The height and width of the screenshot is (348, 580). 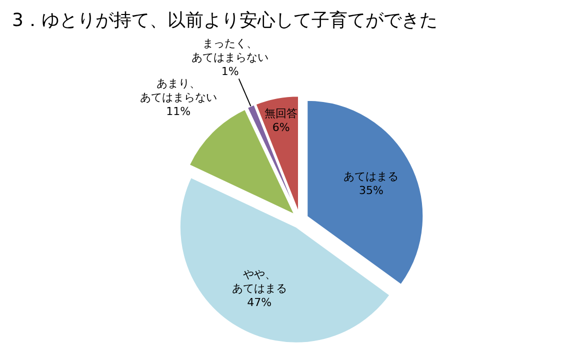 I want to click on chart-title: 3．ゆとりが持て、以前より安心して子育てができた, so click(x=225, y=20).